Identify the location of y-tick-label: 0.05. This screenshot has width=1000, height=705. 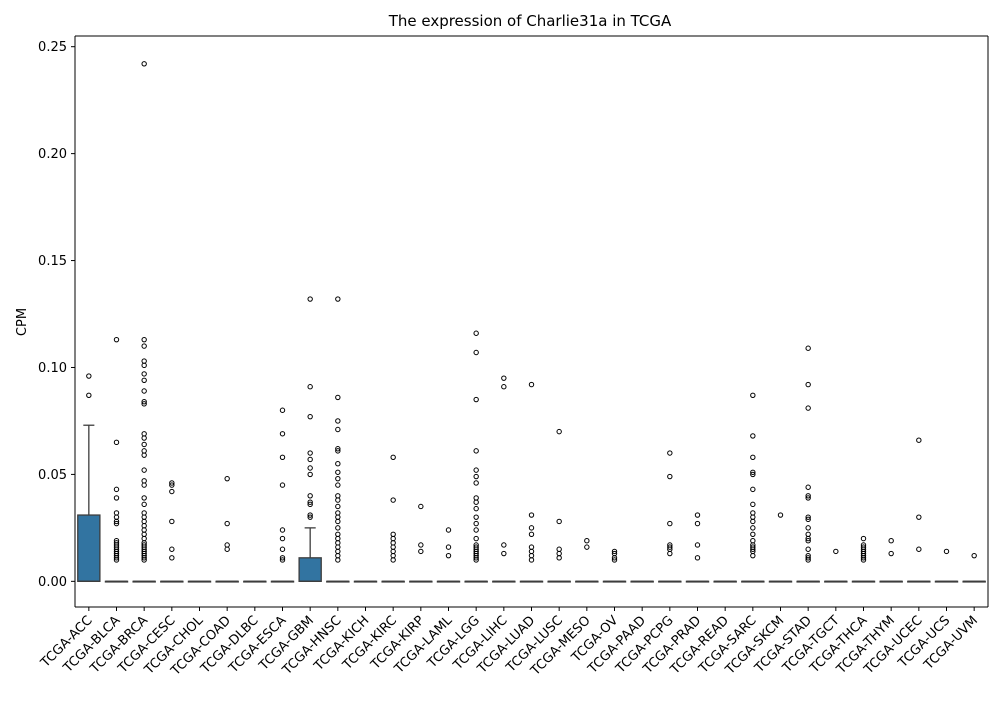
(52, 475).